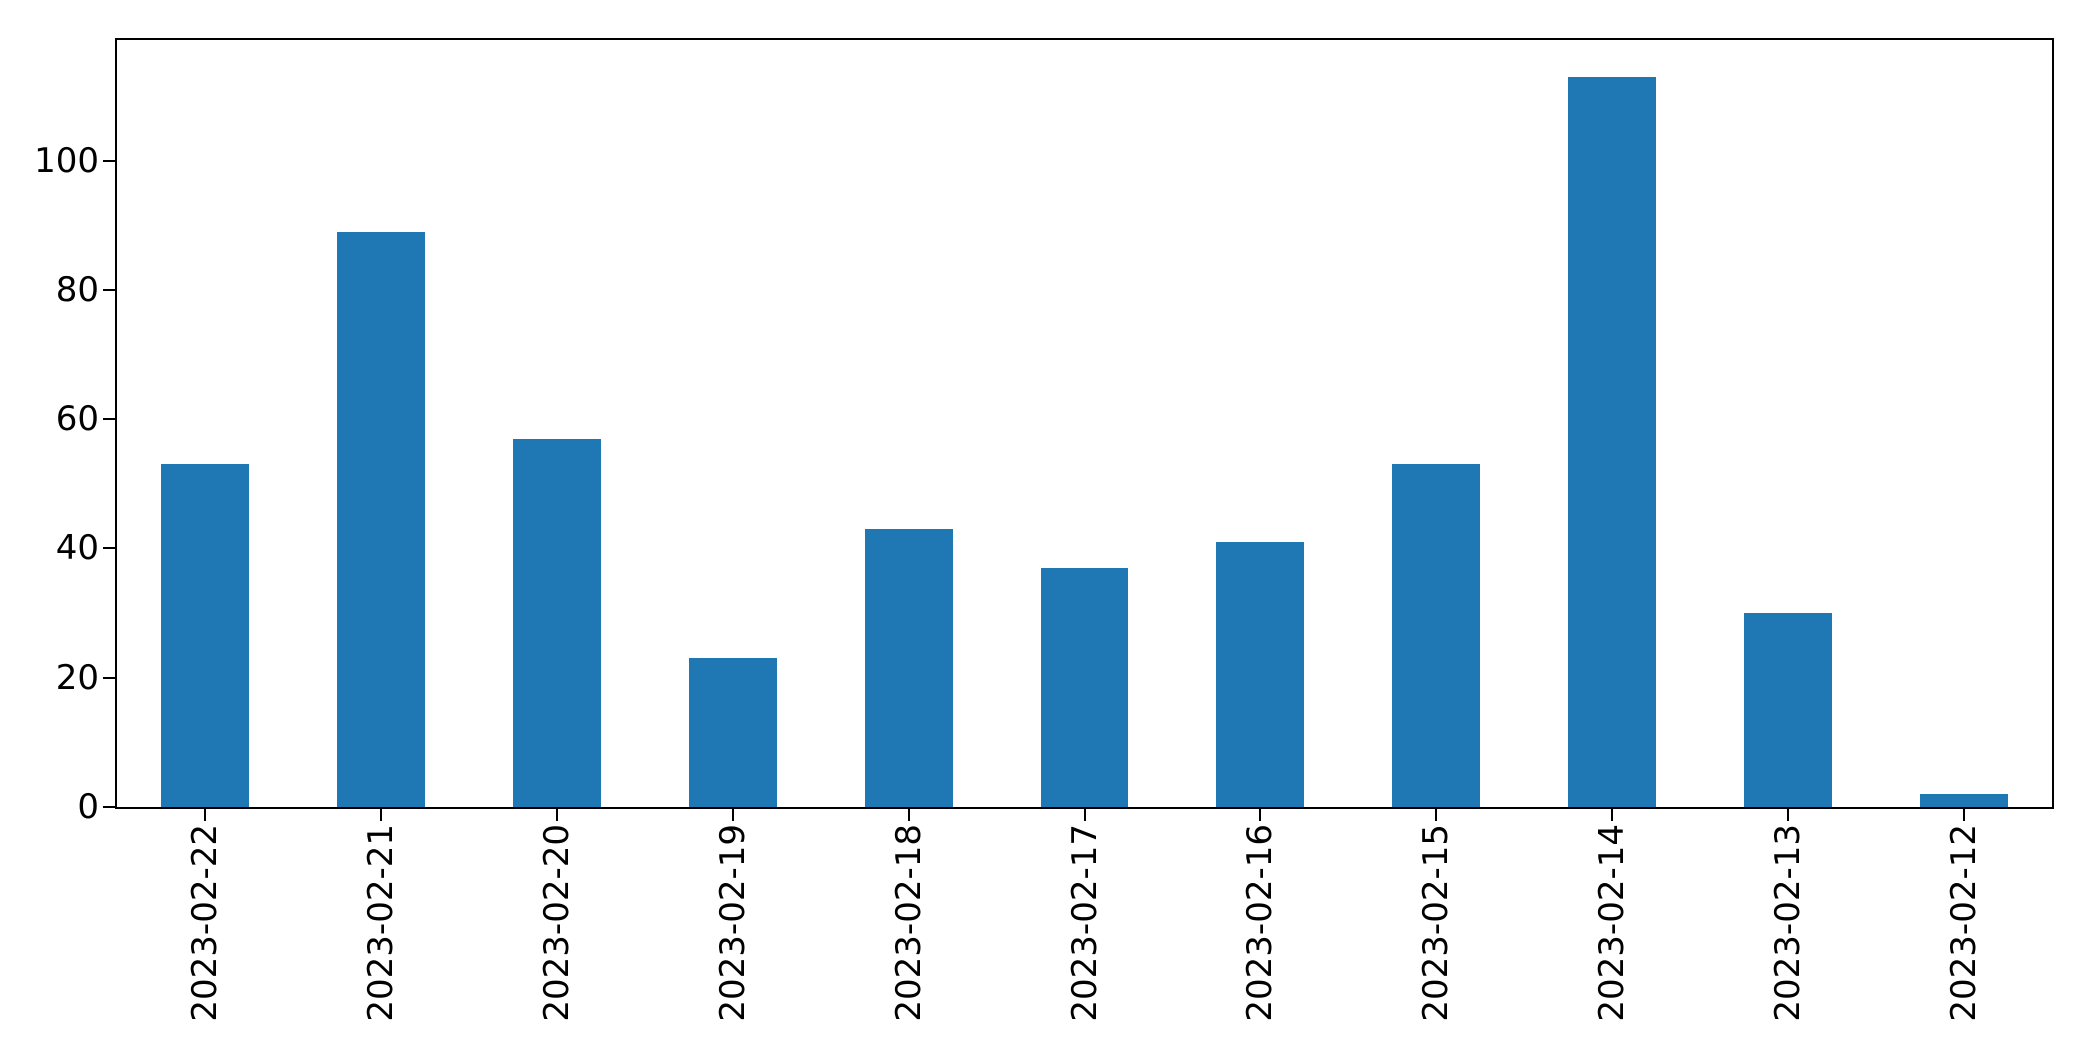 This screenshot has height=1061, width=2093. I want to click on x-tick-label: 2023-02-20, so click(556, 923).